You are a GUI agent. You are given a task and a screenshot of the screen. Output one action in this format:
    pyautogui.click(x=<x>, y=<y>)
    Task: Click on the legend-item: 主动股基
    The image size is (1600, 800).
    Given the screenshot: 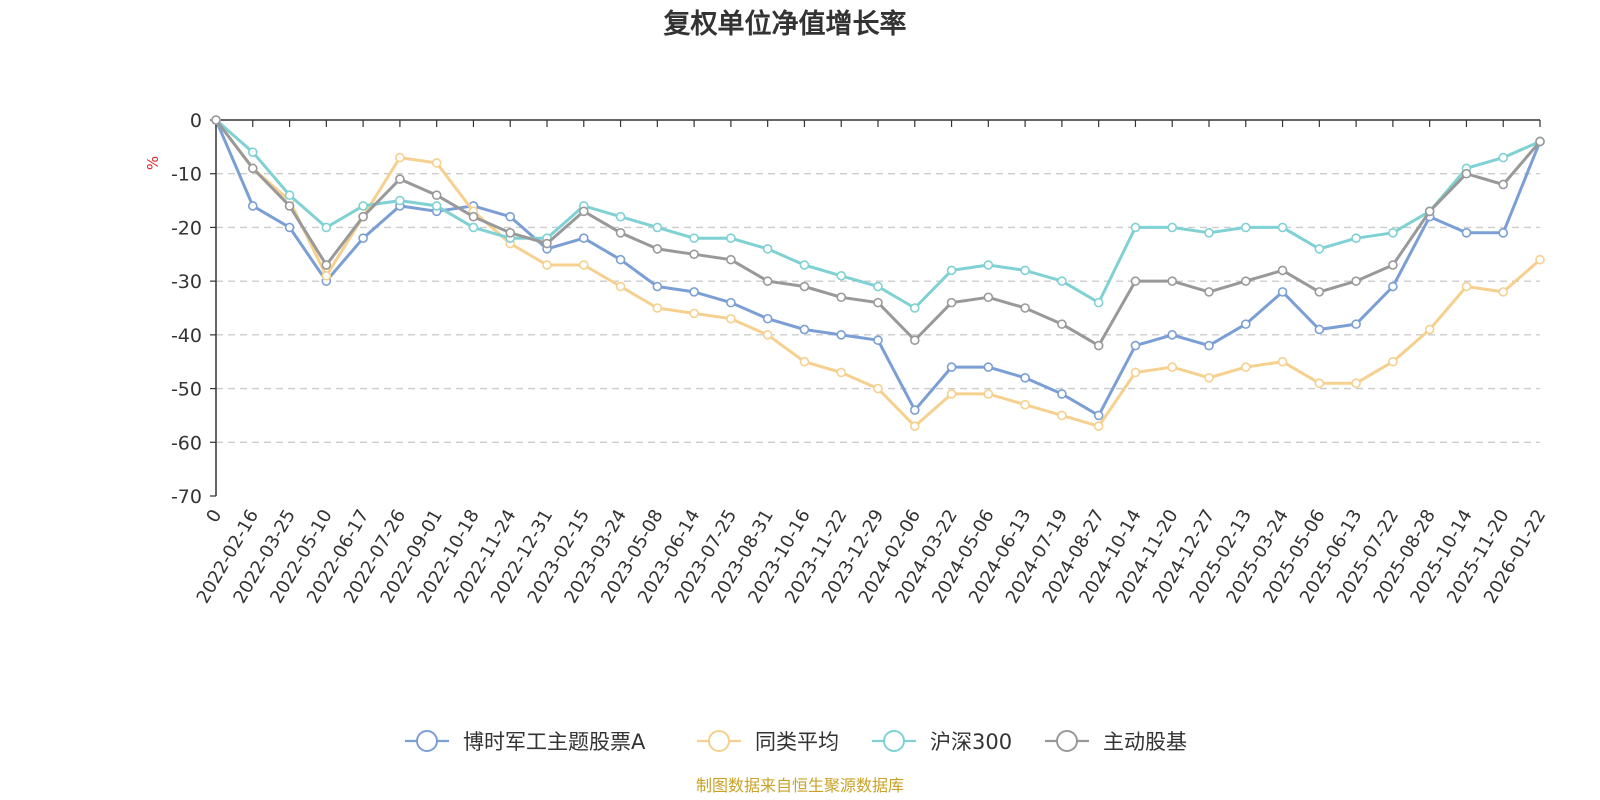 What is the action you would take?
    pyautogui.click(x=1116, y=742)
    